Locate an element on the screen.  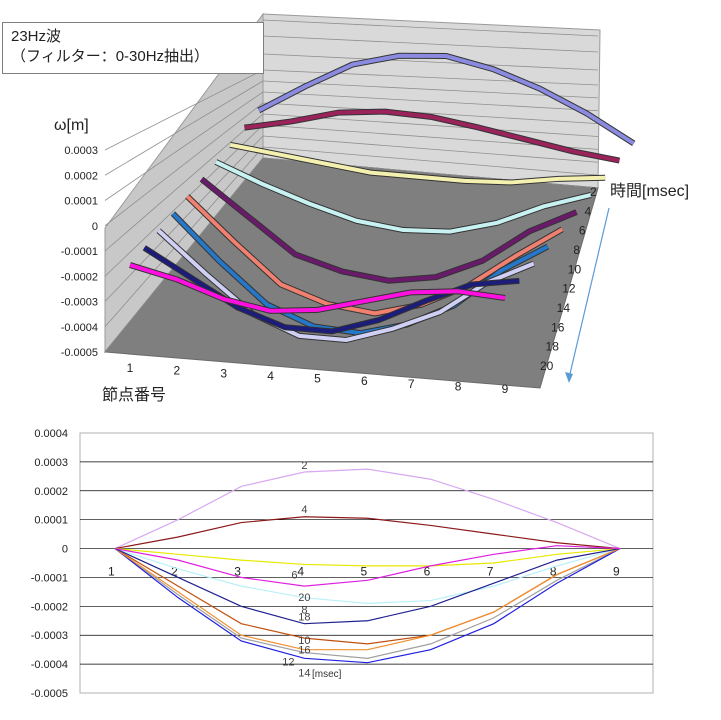
line-x-tick-label: 1 is located at coordinates (111, 572).